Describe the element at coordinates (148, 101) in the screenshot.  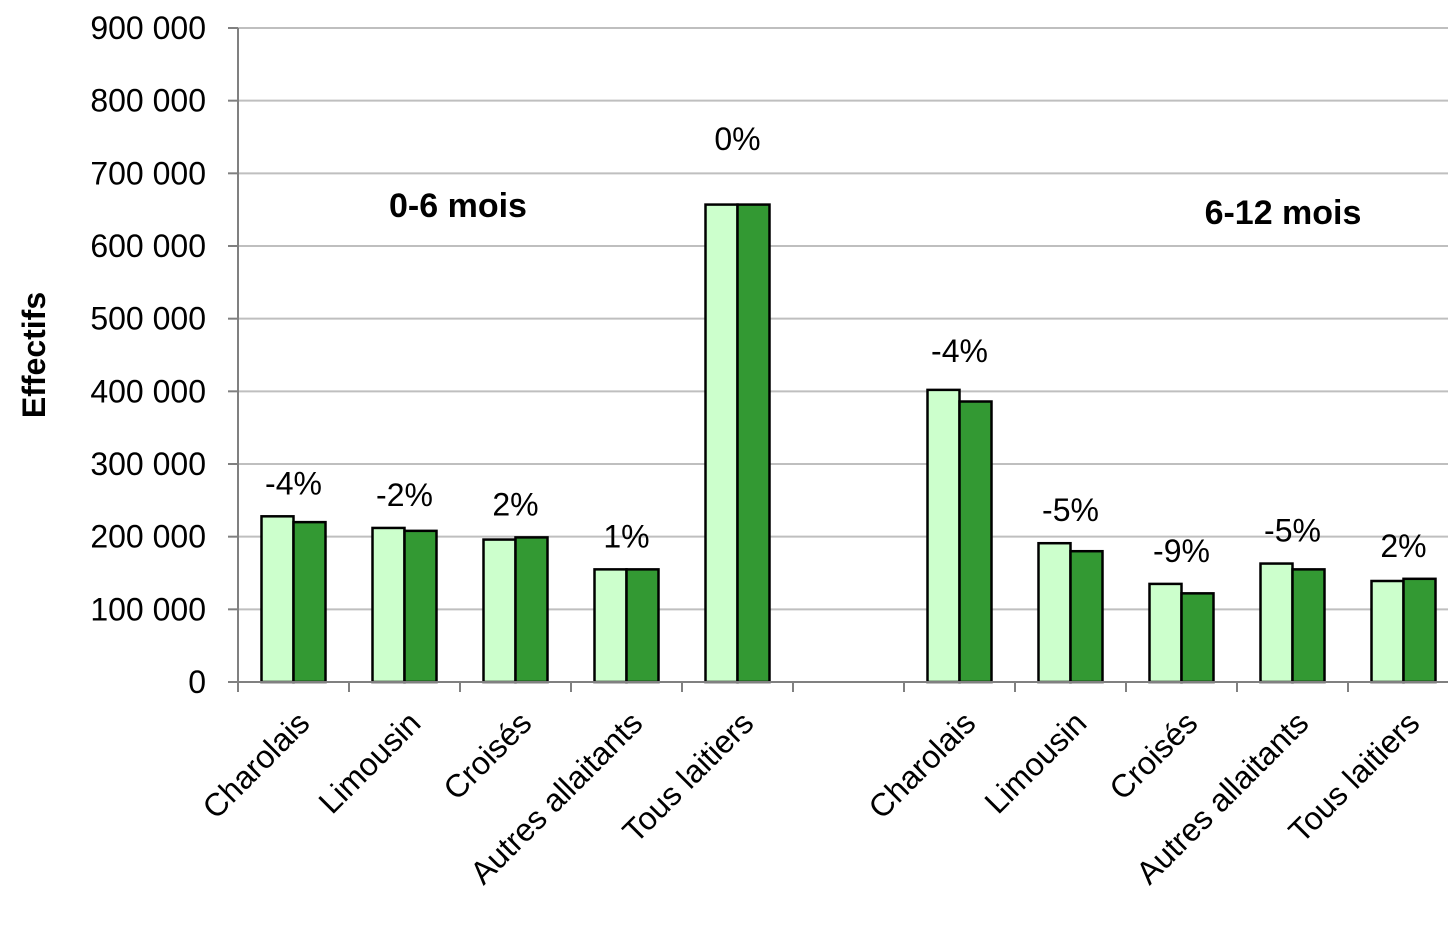
I see `y-tick-label: 800 000` at that location.